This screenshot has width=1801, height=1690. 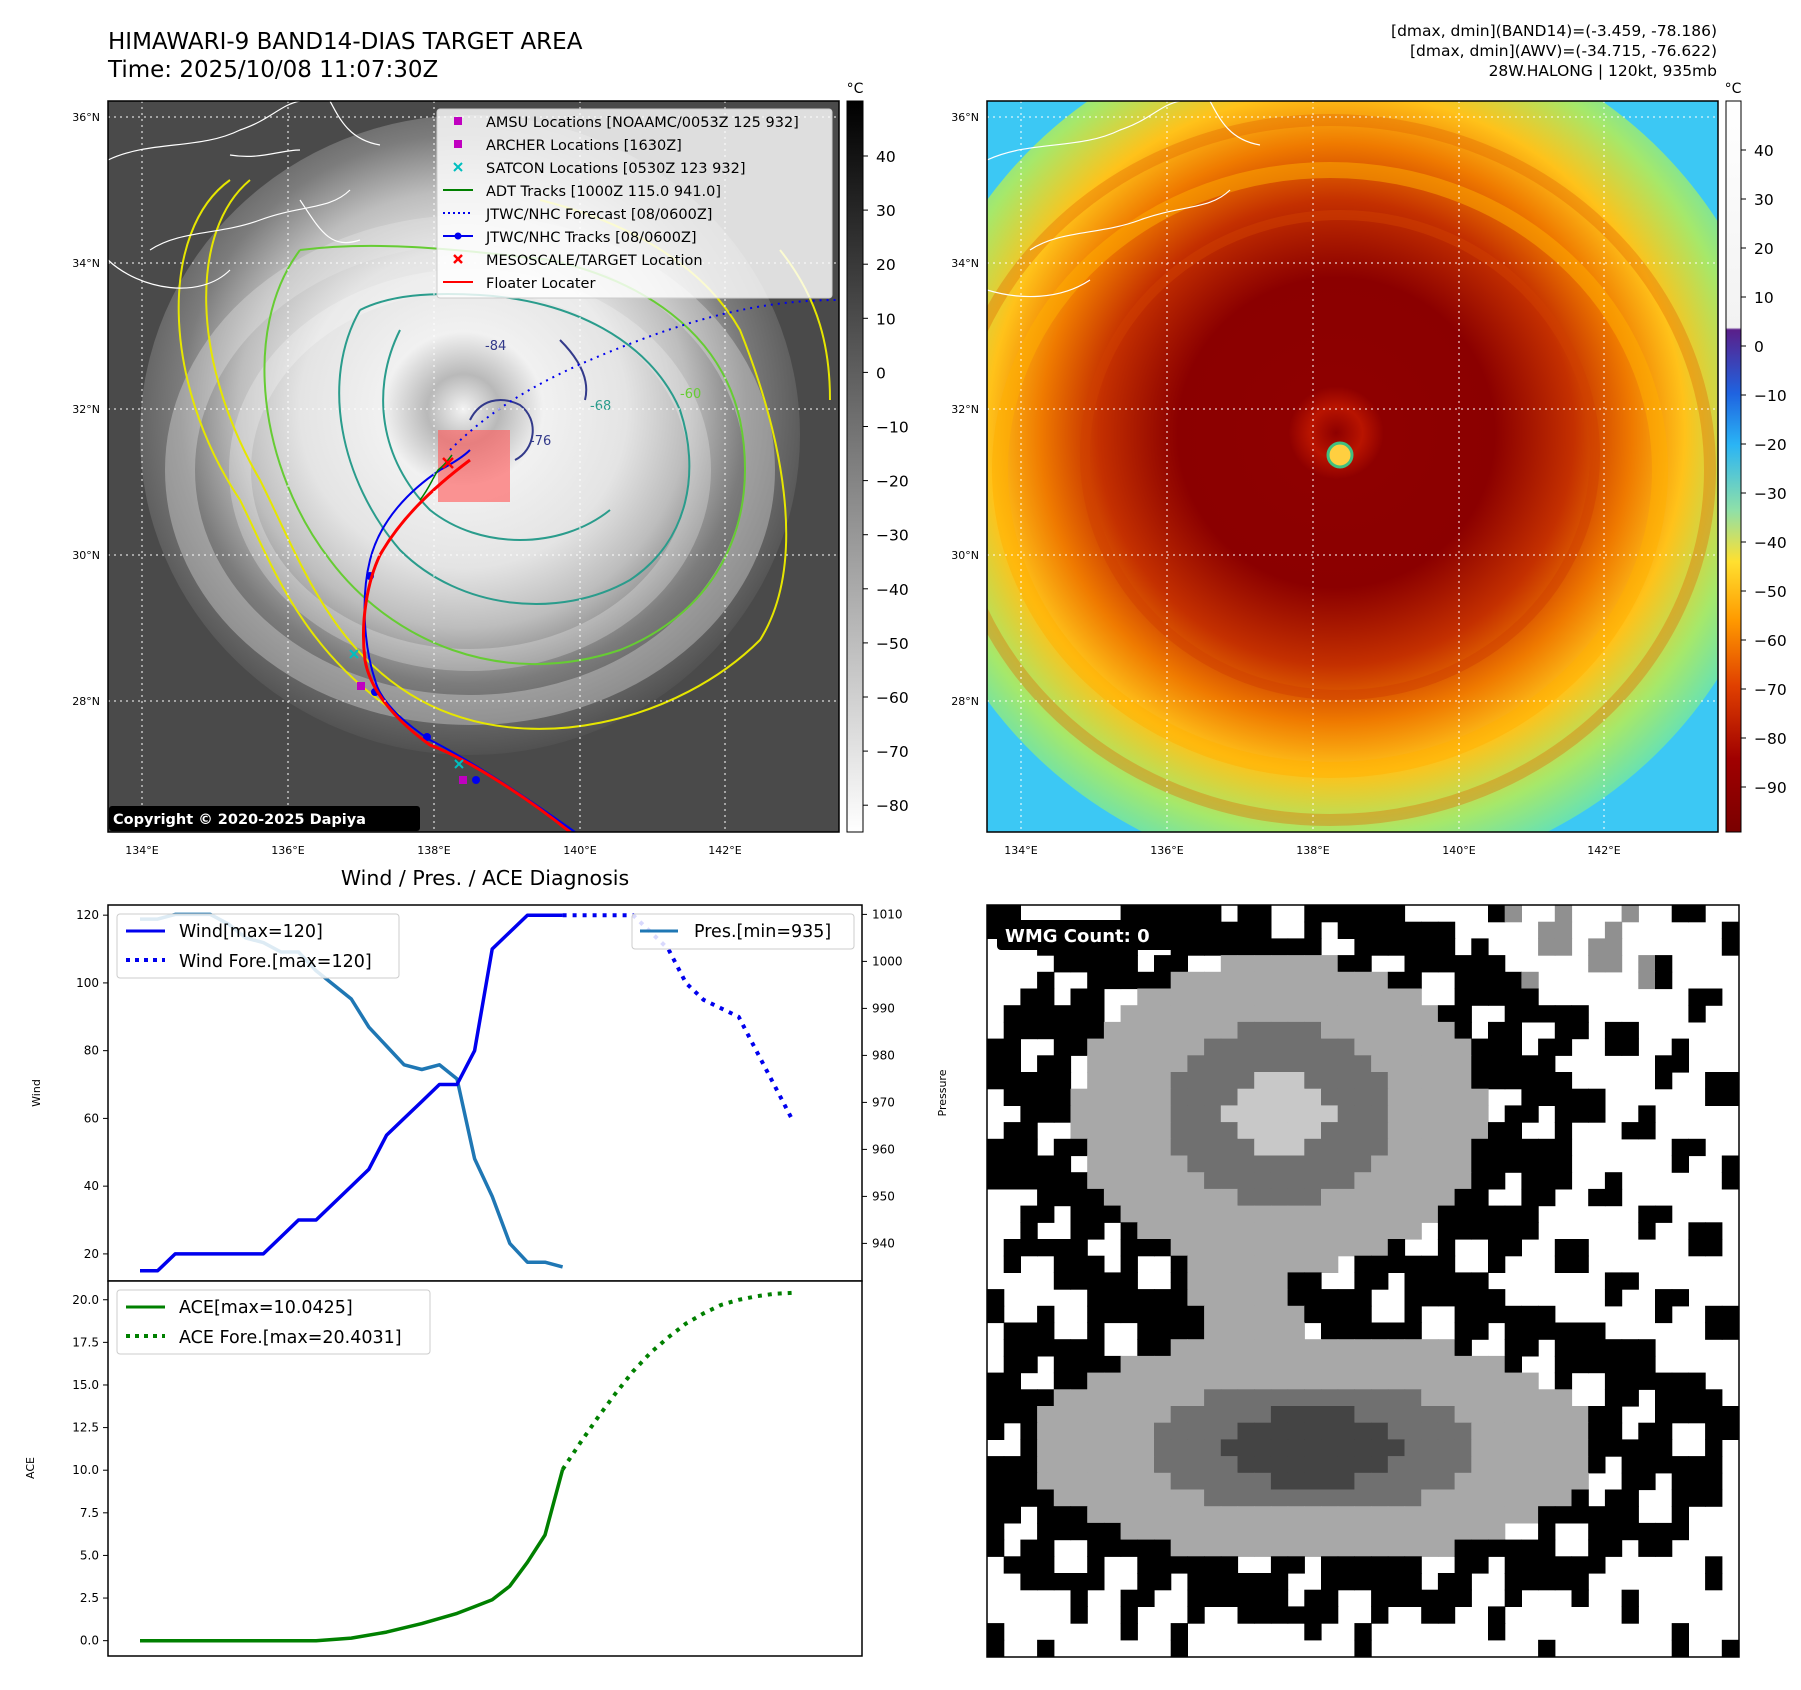 I want to click on contour-label-60: -60, so click(x=690, y=394).